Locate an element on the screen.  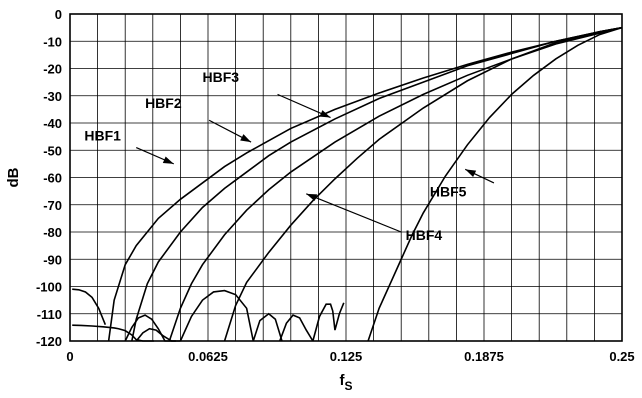
y-tick-label: -20 is located at coordinates (52, 69).